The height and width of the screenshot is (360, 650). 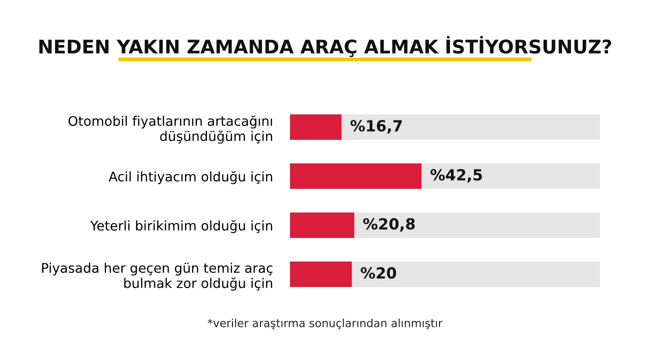 What do you see at coordinates (325, 47) in the screenshot?
I see `chart-title: NEDEN YAKIN ZAMANDA ARAÇ ALMAK İSTİYORSUNUZ?` at bounding box center [325, 47].